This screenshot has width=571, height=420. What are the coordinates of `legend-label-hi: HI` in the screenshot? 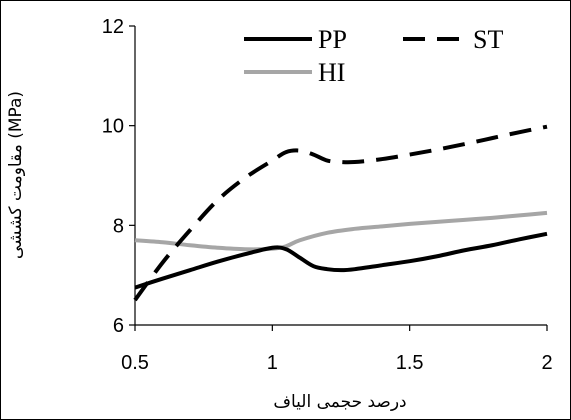 It's located at (331, 72).